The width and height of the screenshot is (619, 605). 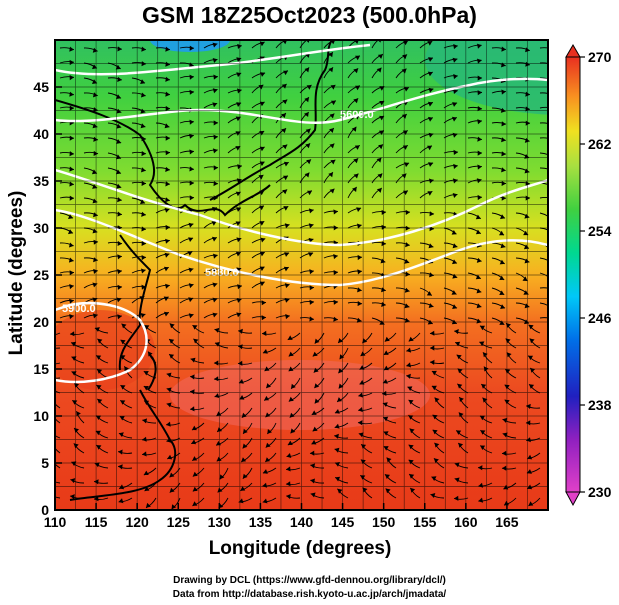 I want to click on colorbar-tick-label: 254, so click(x=600, y=231).